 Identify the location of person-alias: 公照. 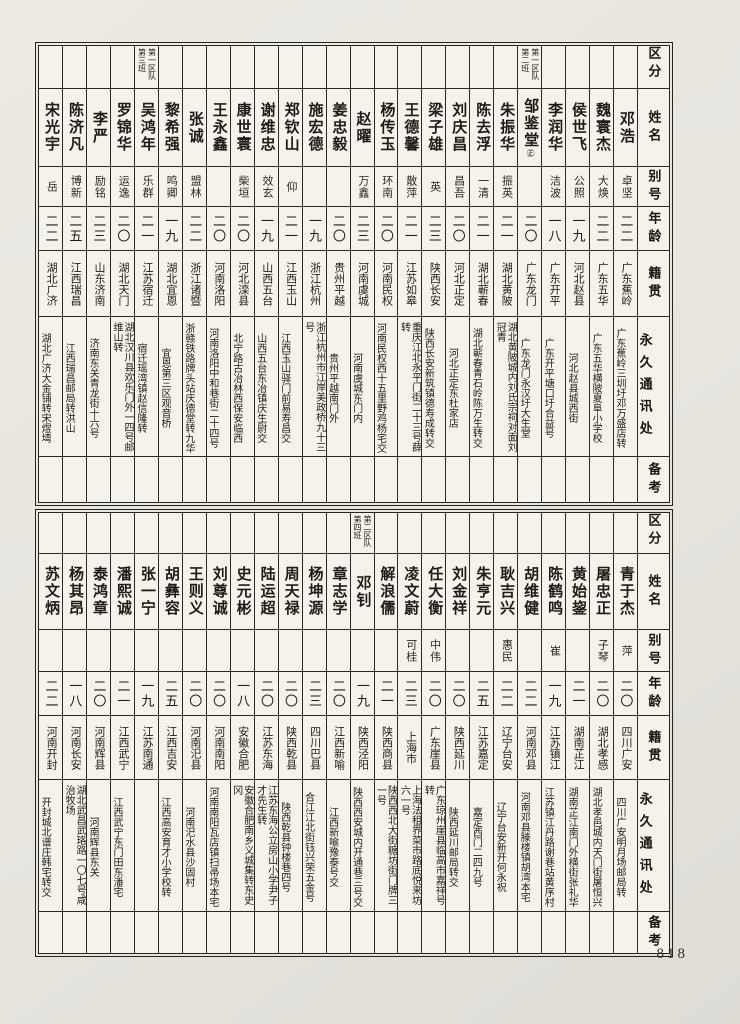
(578, 186).